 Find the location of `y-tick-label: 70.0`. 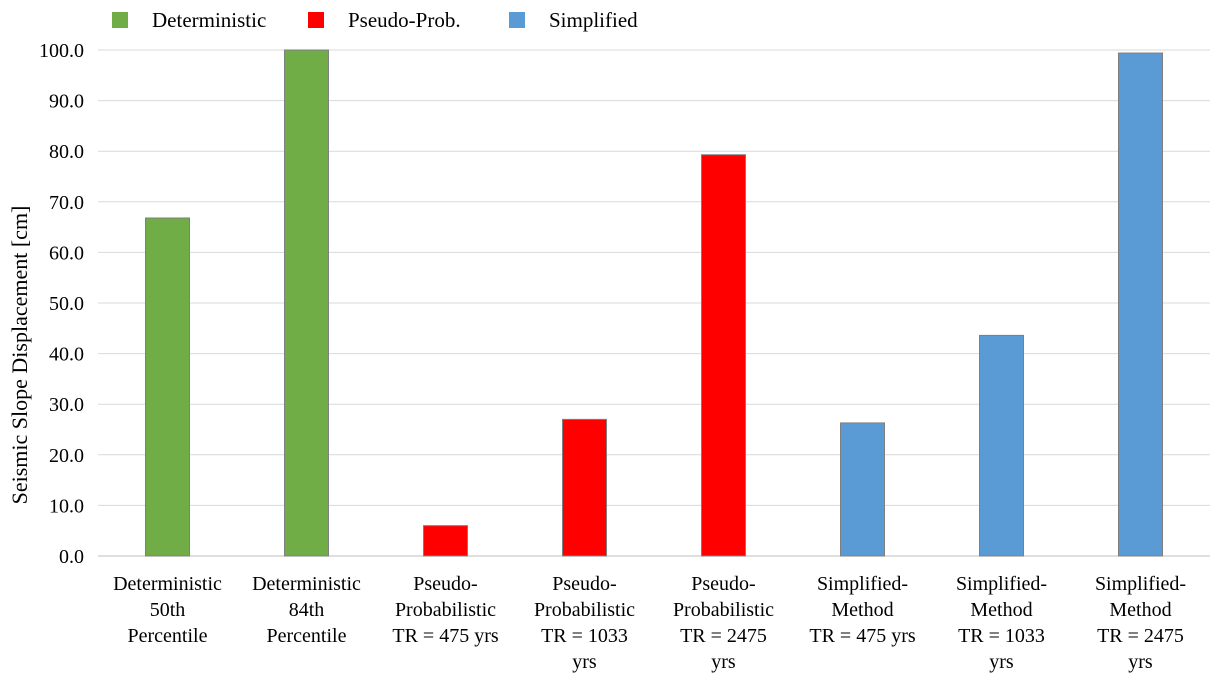

y-tick-label: 70.0 is located at coordinates (66, 203).